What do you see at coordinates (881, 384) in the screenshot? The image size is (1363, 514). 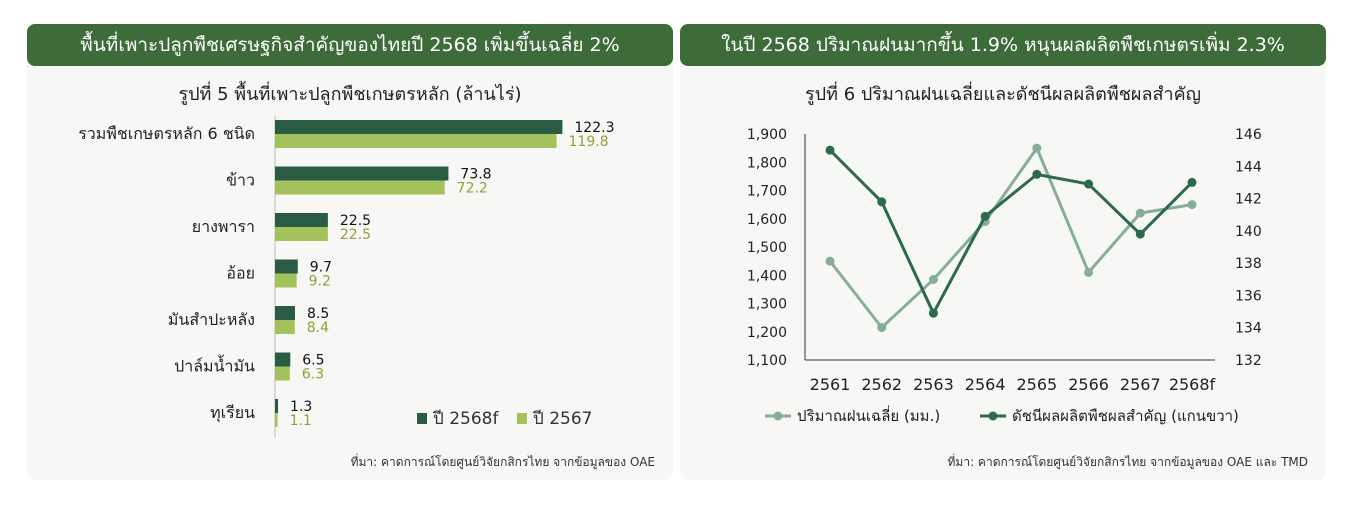 I see `x-tick-label: 2562` at bounding box center [881, 384].